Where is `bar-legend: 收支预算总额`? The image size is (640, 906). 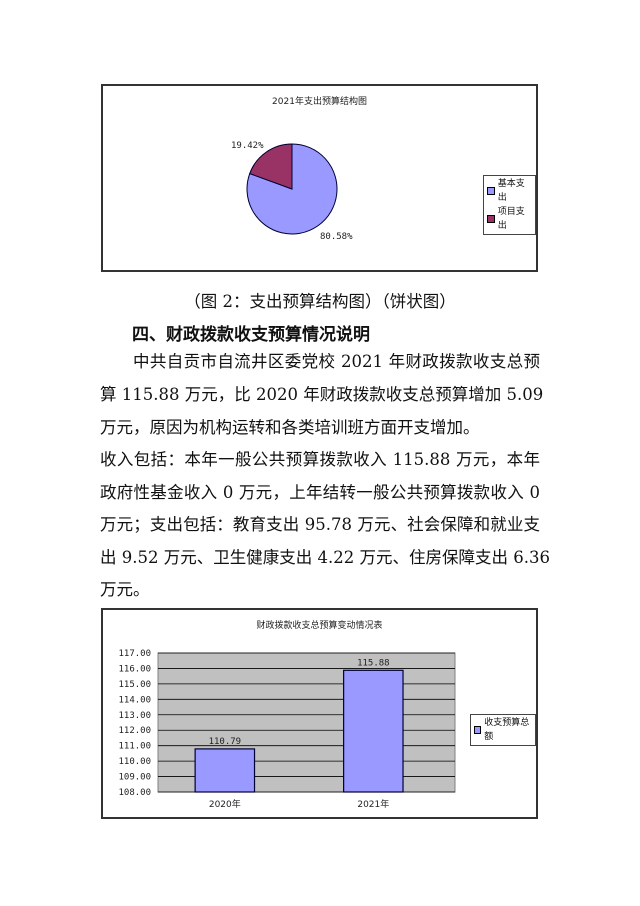
bar-legend: 收支预算总额 is located at coordinates (503, 730).